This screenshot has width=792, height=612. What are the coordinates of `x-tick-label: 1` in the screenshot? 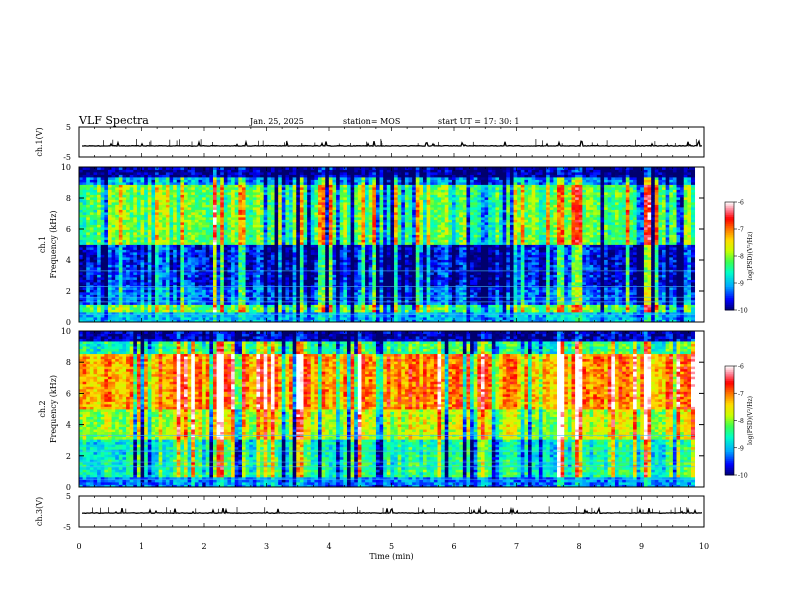 It's located at (141, 546).